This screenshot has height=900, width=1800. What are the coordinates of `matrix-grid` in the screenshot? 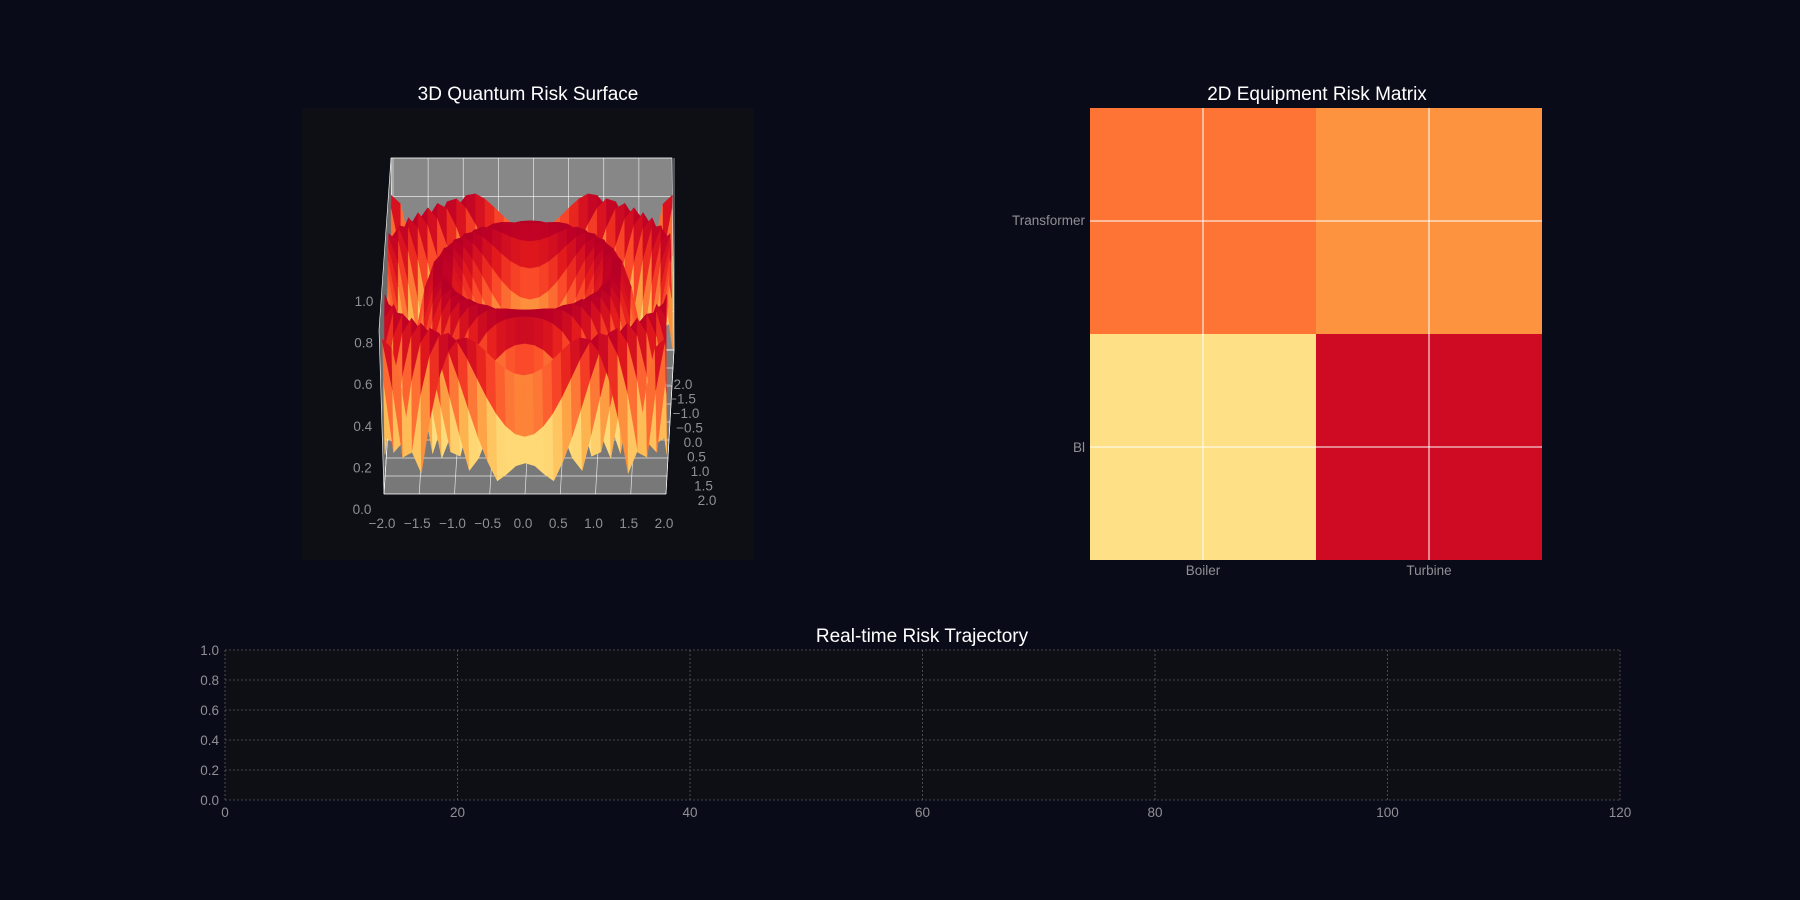 It's located at (1316, 334).